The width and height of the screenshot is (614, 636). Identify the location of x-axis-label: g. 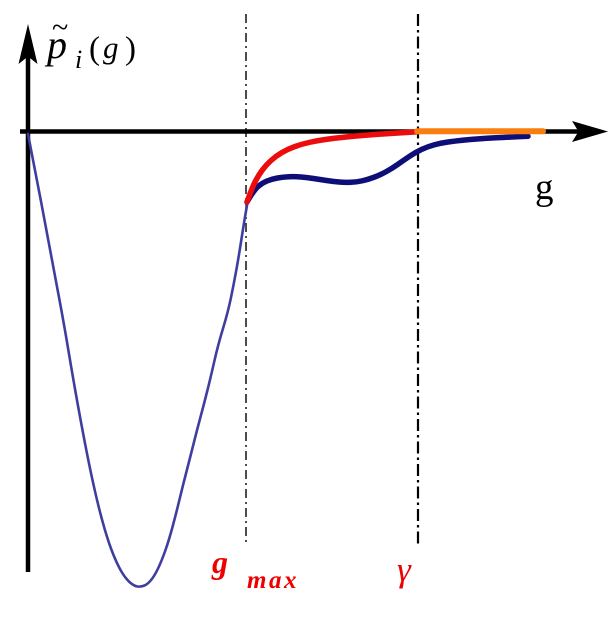
(544, 187).